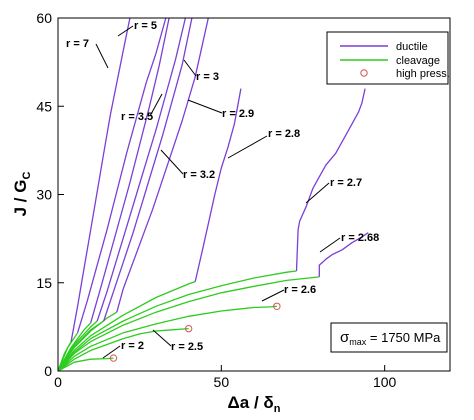 This screenshot has width=474, height=420. I want to click on curve-label-r-7: r = 7, so click(77, 44).